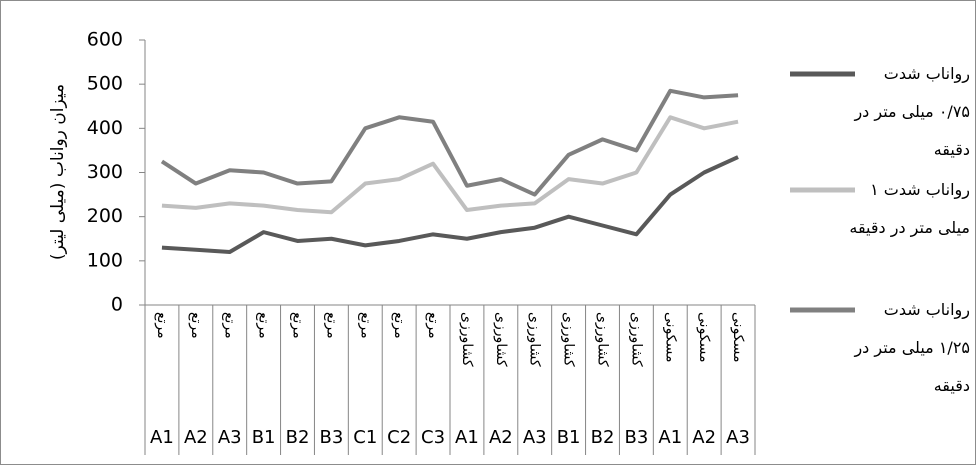 The width and height of the screenshot is (977, 466). Describe the element at coordinates (58, 172) in the screenshot. I see `y-axis-title: میزان رواناب (میلی لیتر)` at that location.